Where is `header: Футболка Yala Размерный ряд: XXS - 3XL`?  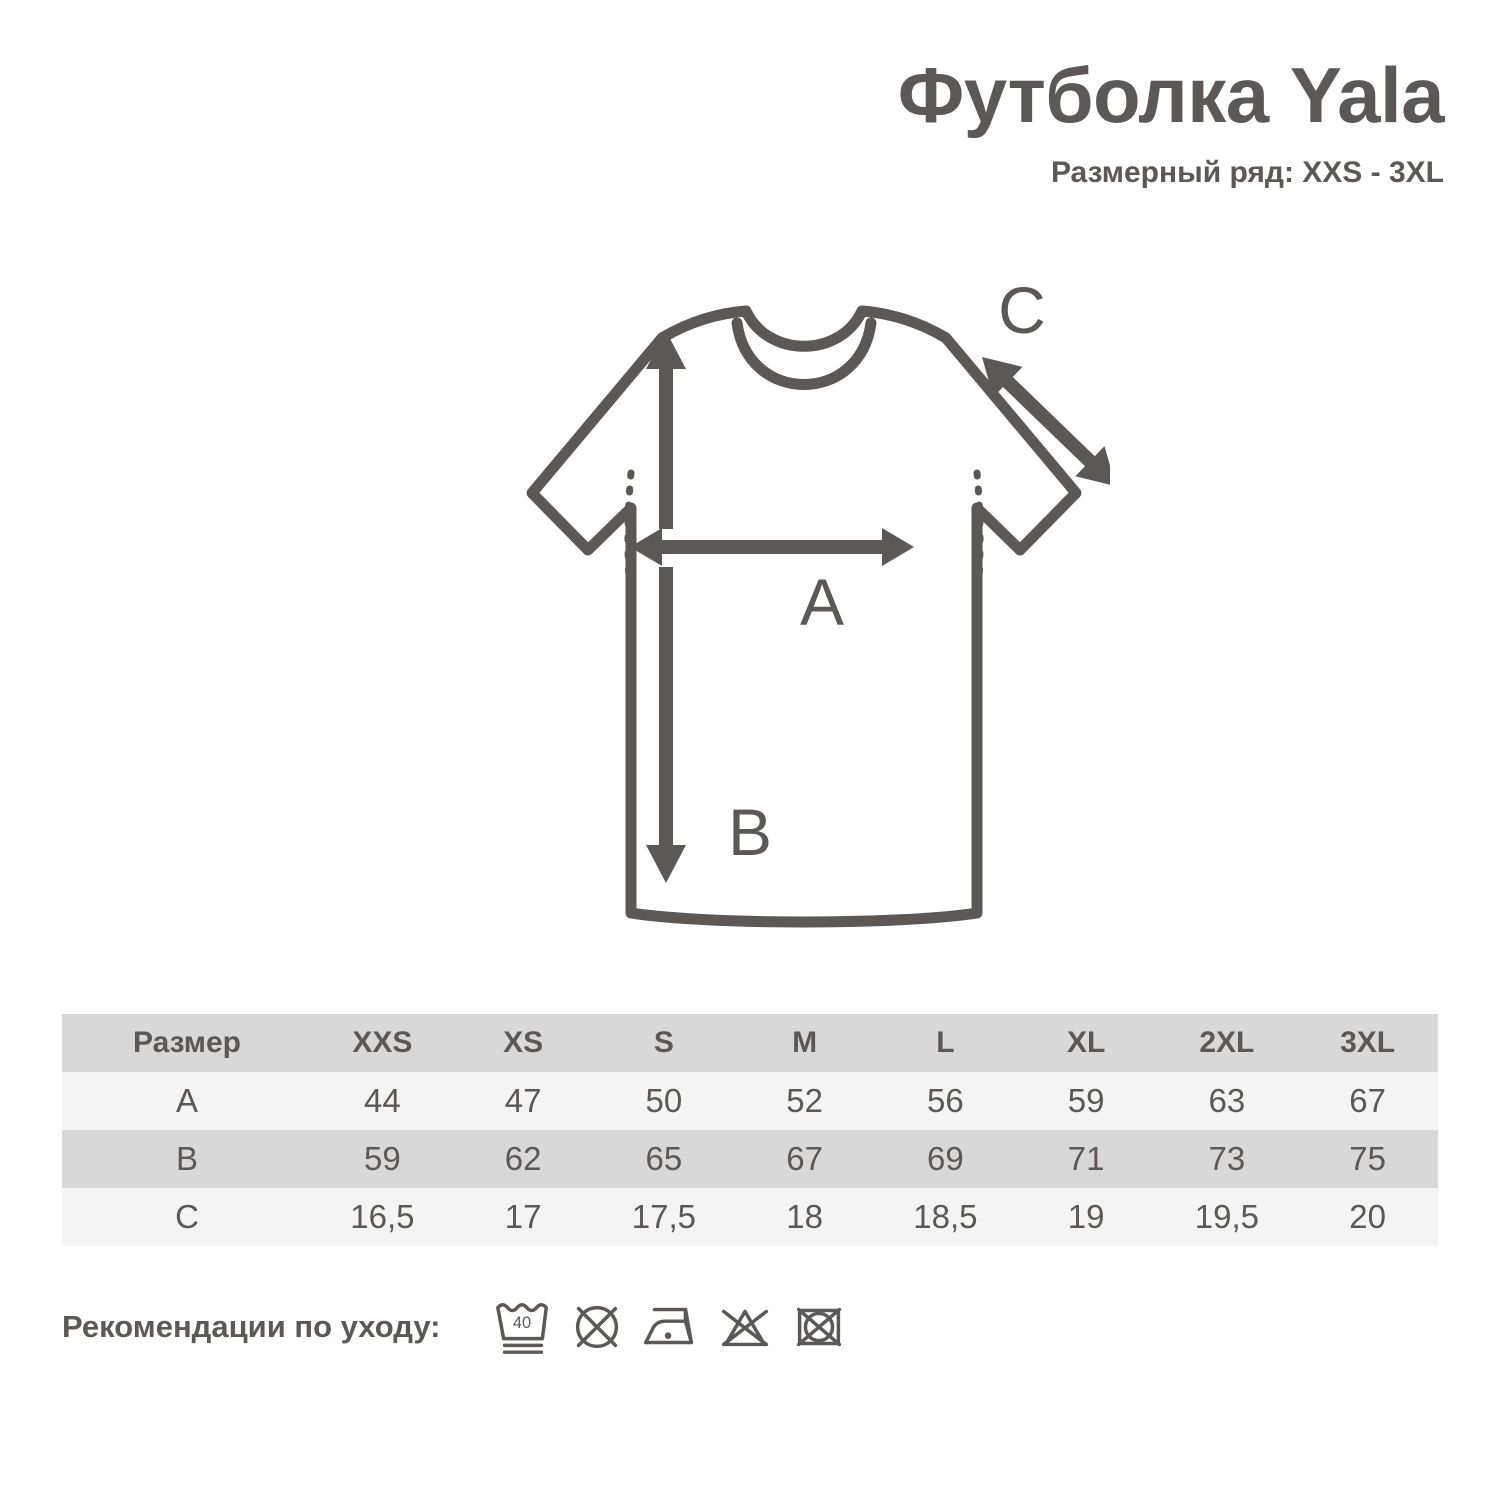
header: Футболка Yala Размерный ряд: XXS - 3XL is located at coordinates (994, 120).